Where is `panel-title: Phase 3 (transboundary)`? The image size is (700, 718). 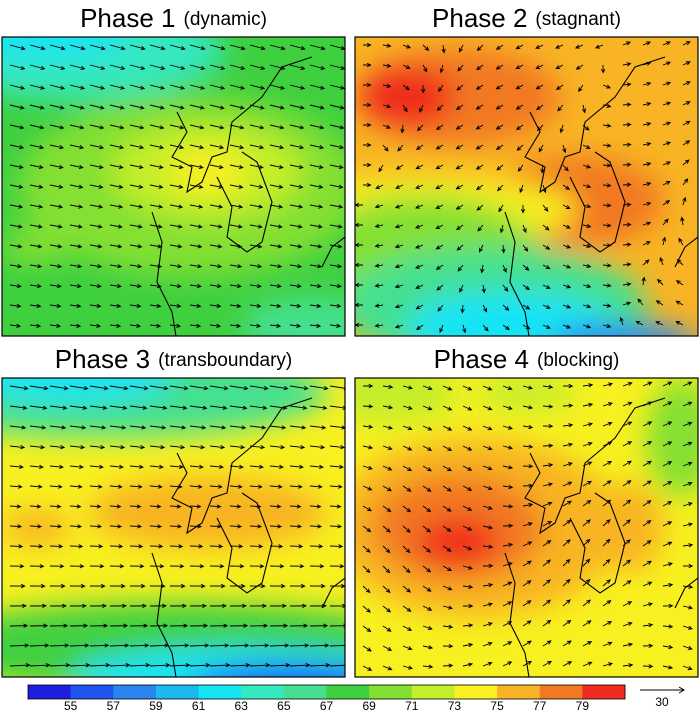
panel-title: Phase 3 (transboundary) is located at coordinates (174, 359).